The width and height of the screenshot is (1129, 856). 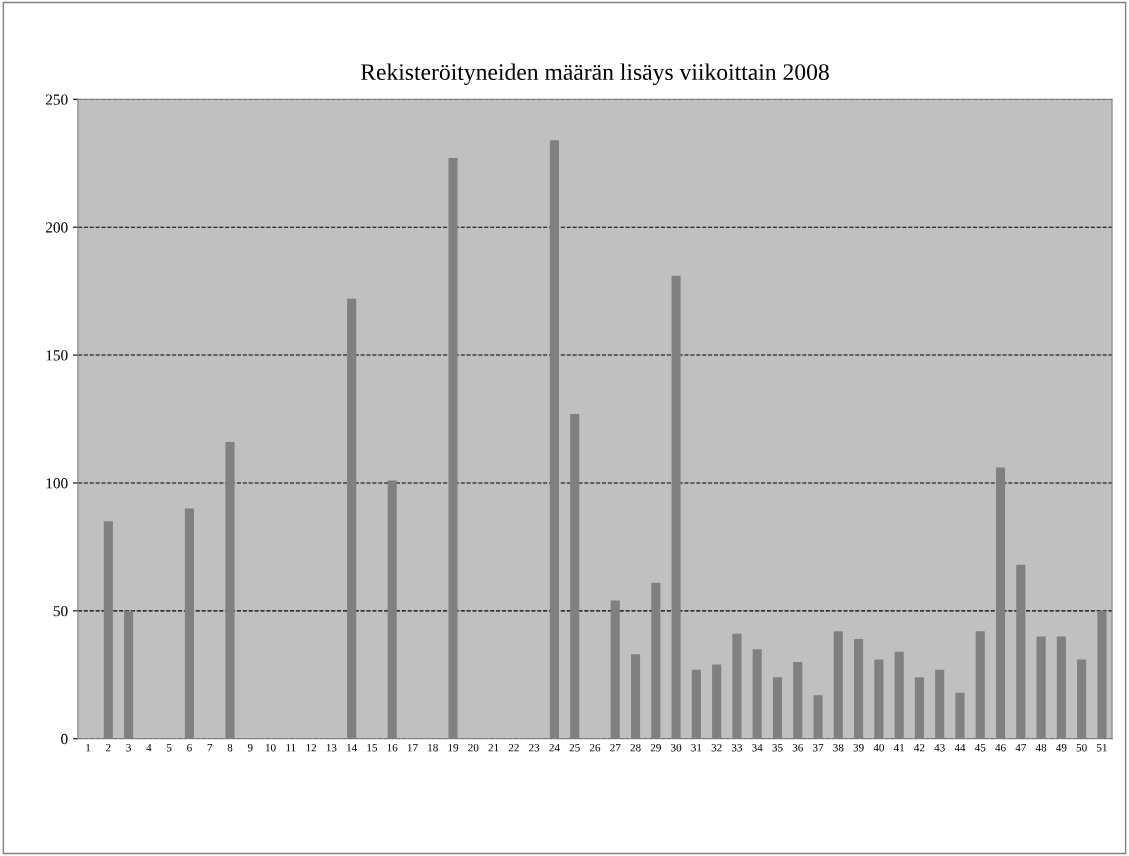 What do you see at coordinates (1041, 747) in the screenshot?
I see `x-tick-label: 48` at bounding box center [1041, 747].